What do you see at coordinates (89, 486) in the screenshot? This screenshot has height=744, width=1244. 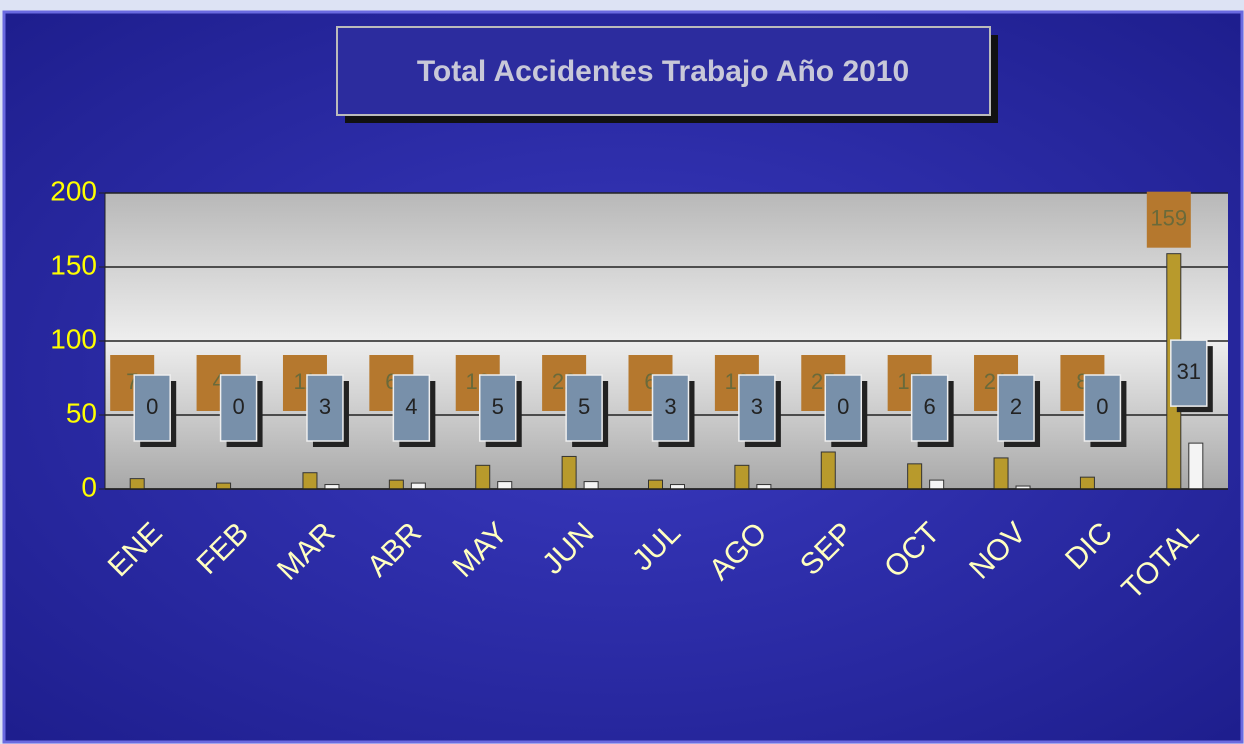 I see `y-tick-label: 0` at bounding box center [89, 486].